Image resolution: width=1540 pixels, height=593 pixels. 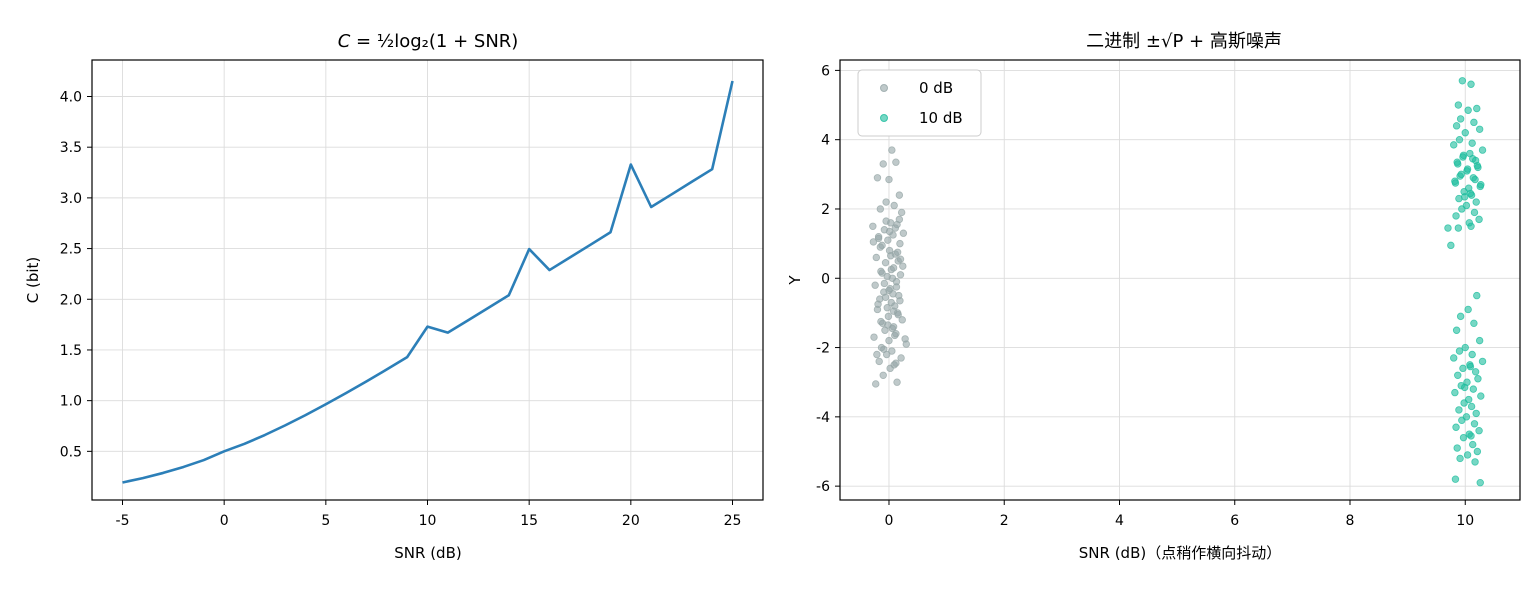 What do you see at coordinates (428, 41) in the screenshot?
I see `chart-title: C = ½log₂(1 + SNR)` at bounding box center [428, 41].